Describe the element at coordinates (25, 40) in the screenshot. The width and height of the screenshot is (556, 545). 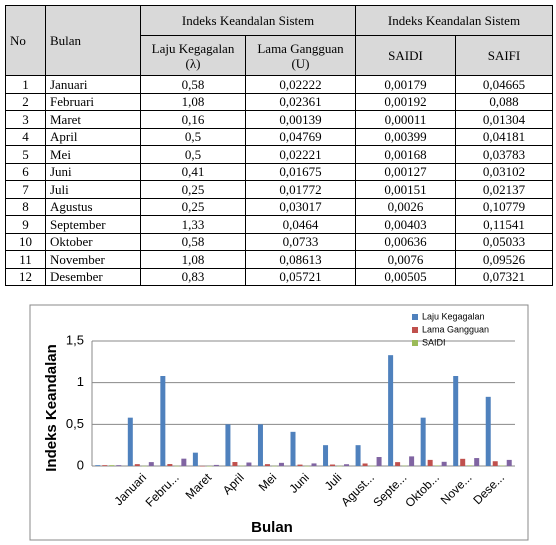
I see `header-cell: No` at that location.